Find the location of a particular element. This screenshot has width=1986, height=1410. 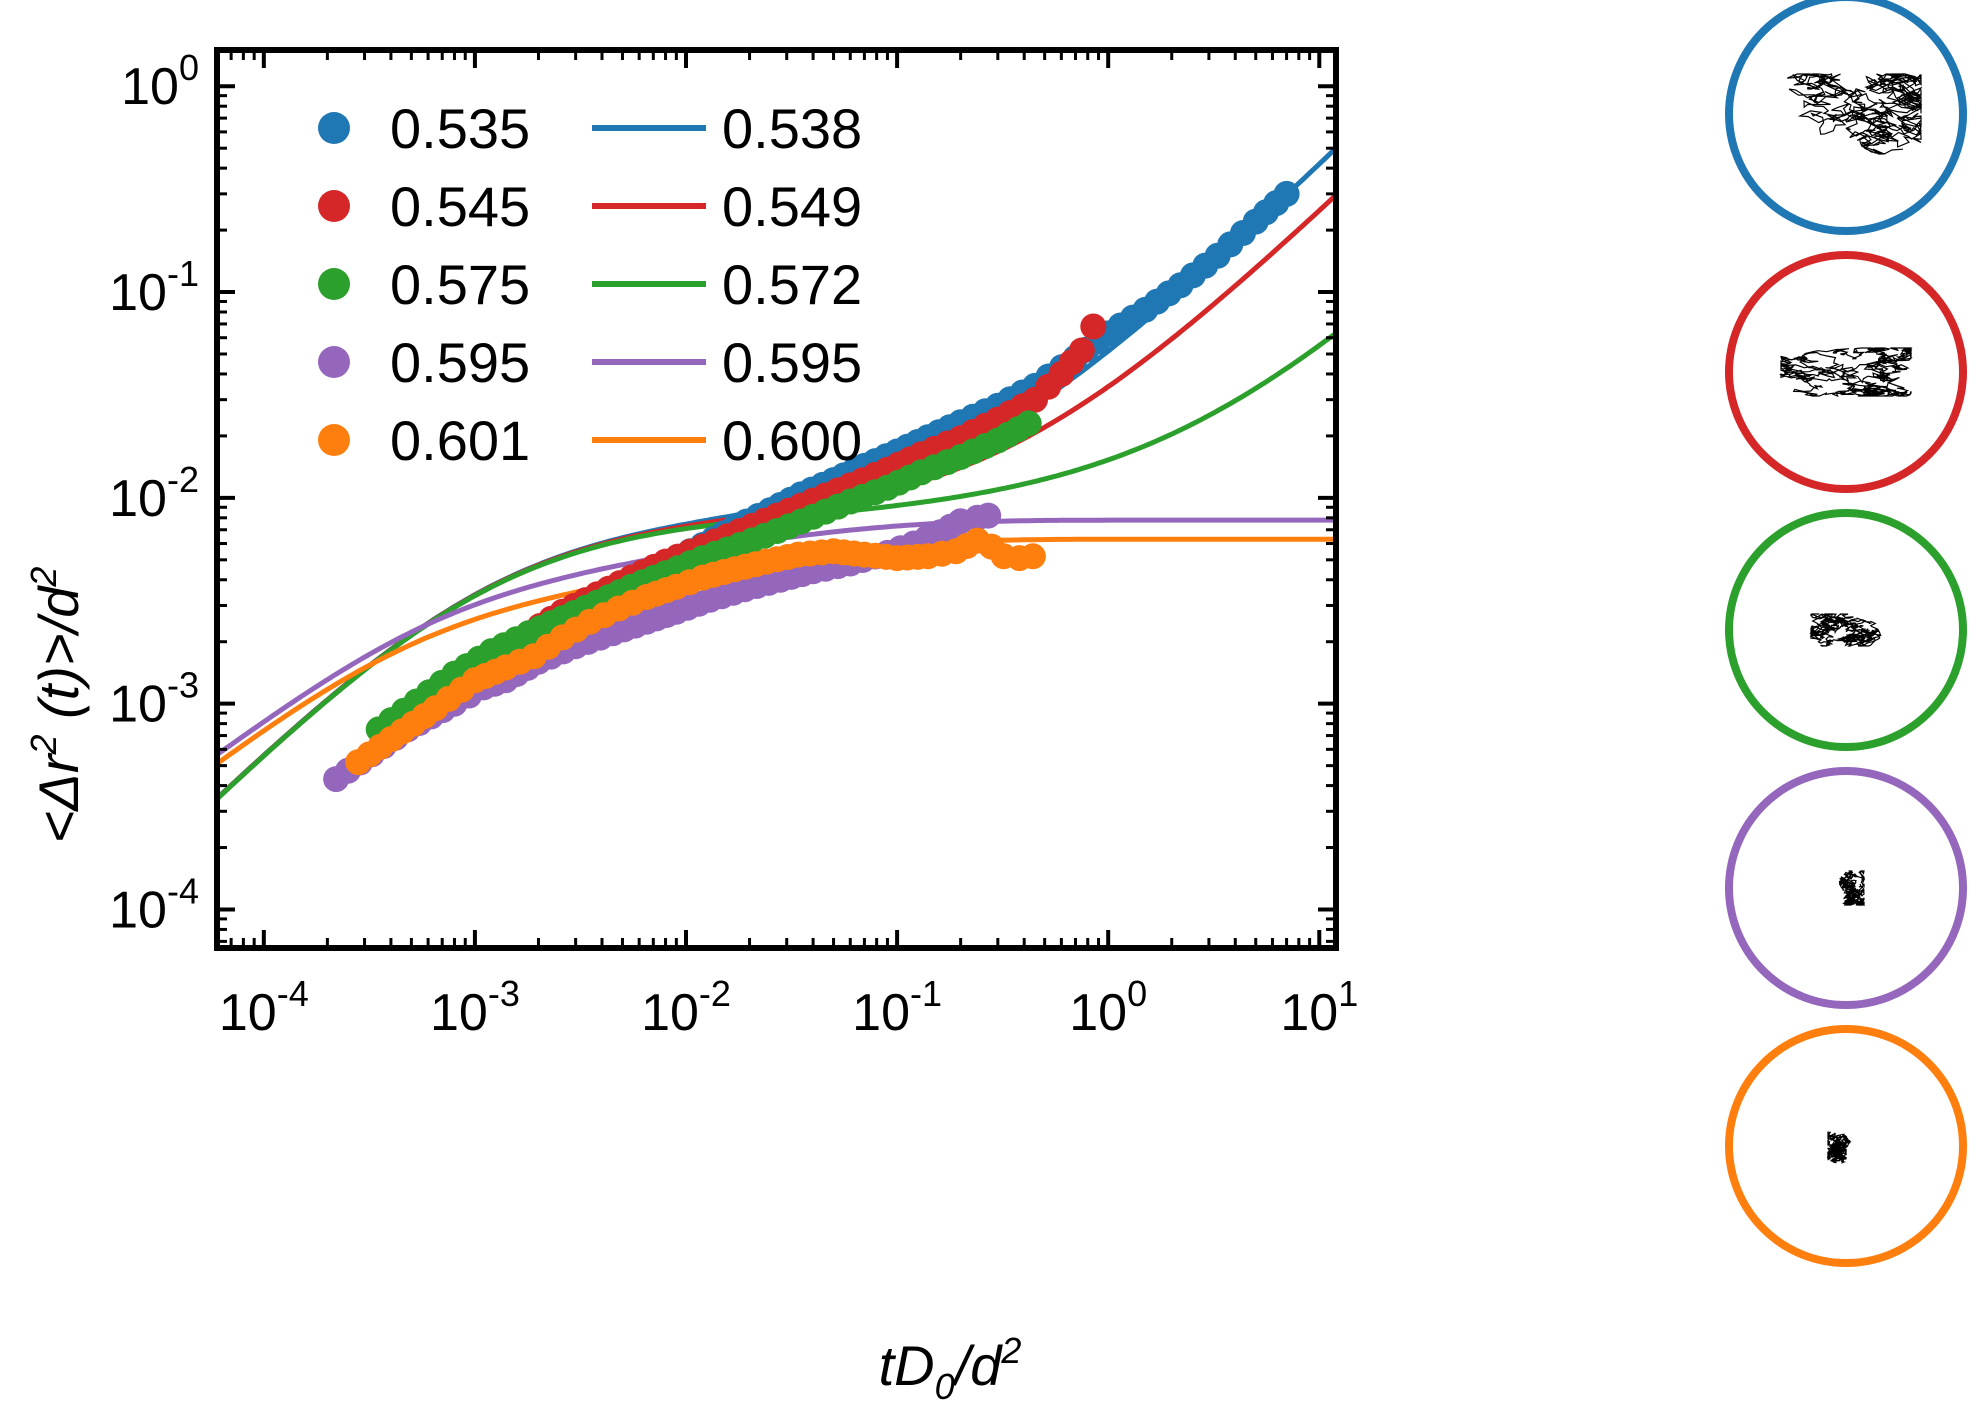

x-tick-label: 10⁻² is located at coordinates (686, 1007).